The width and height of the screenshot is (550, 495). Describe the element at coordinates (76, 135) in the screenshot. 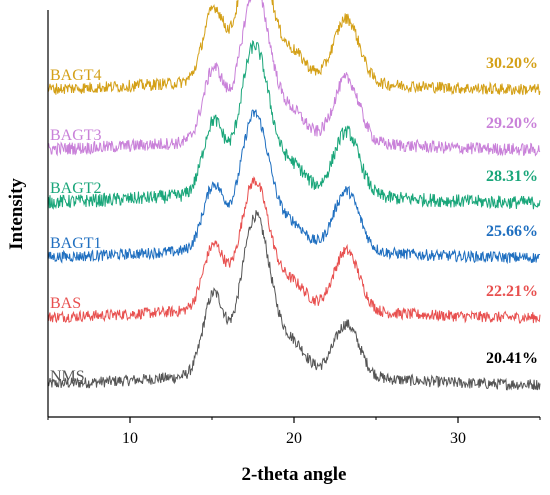

I see `series-name-label: BAGT3` at that location.